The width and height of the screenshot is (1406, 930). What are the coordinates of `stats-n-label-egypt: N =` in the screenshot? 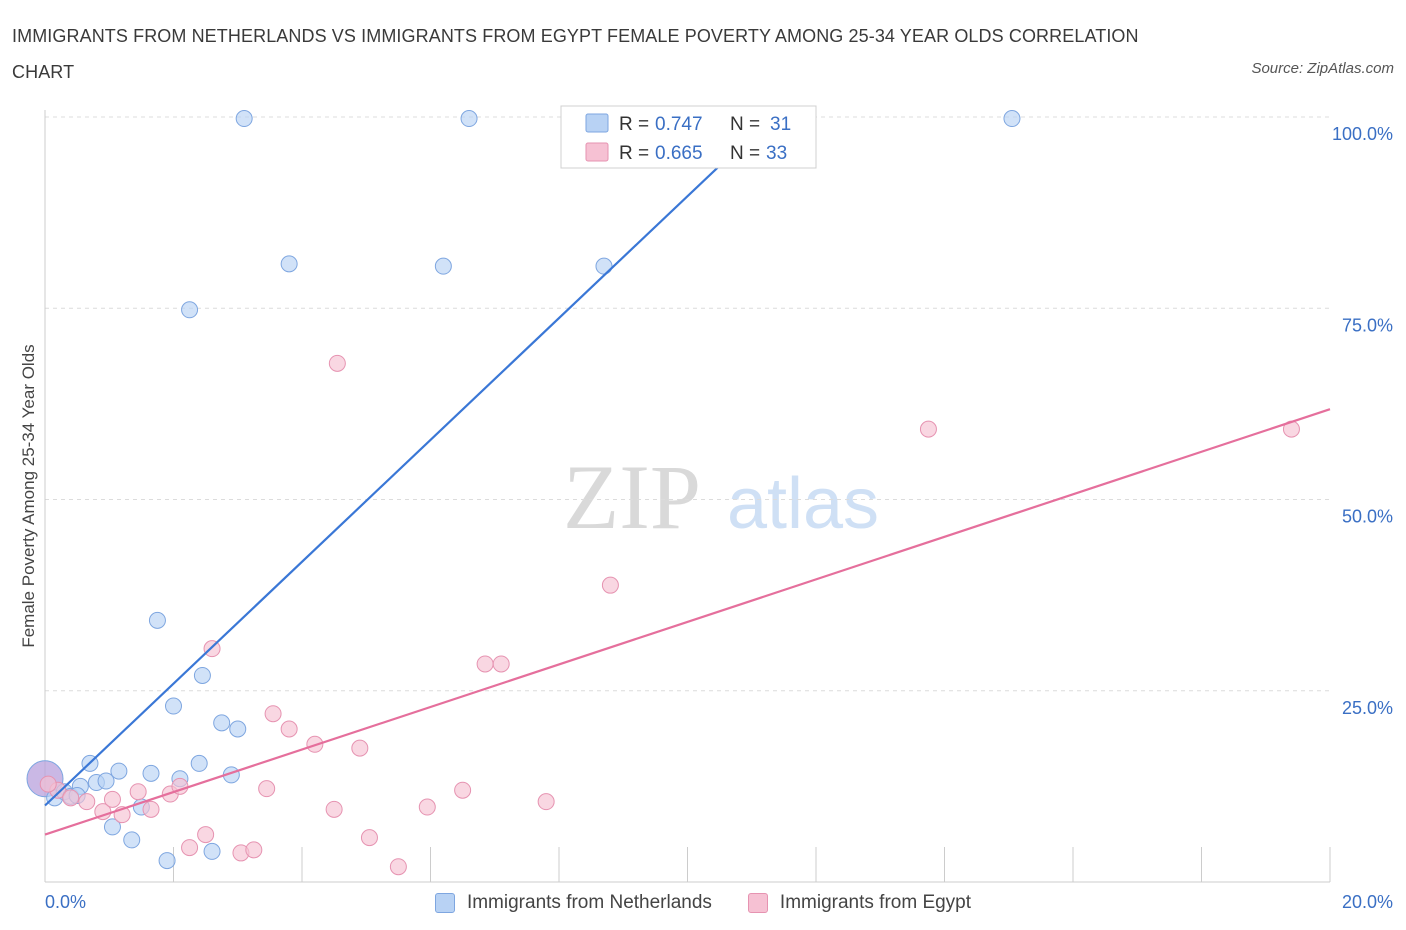 It's located at (745, 153).